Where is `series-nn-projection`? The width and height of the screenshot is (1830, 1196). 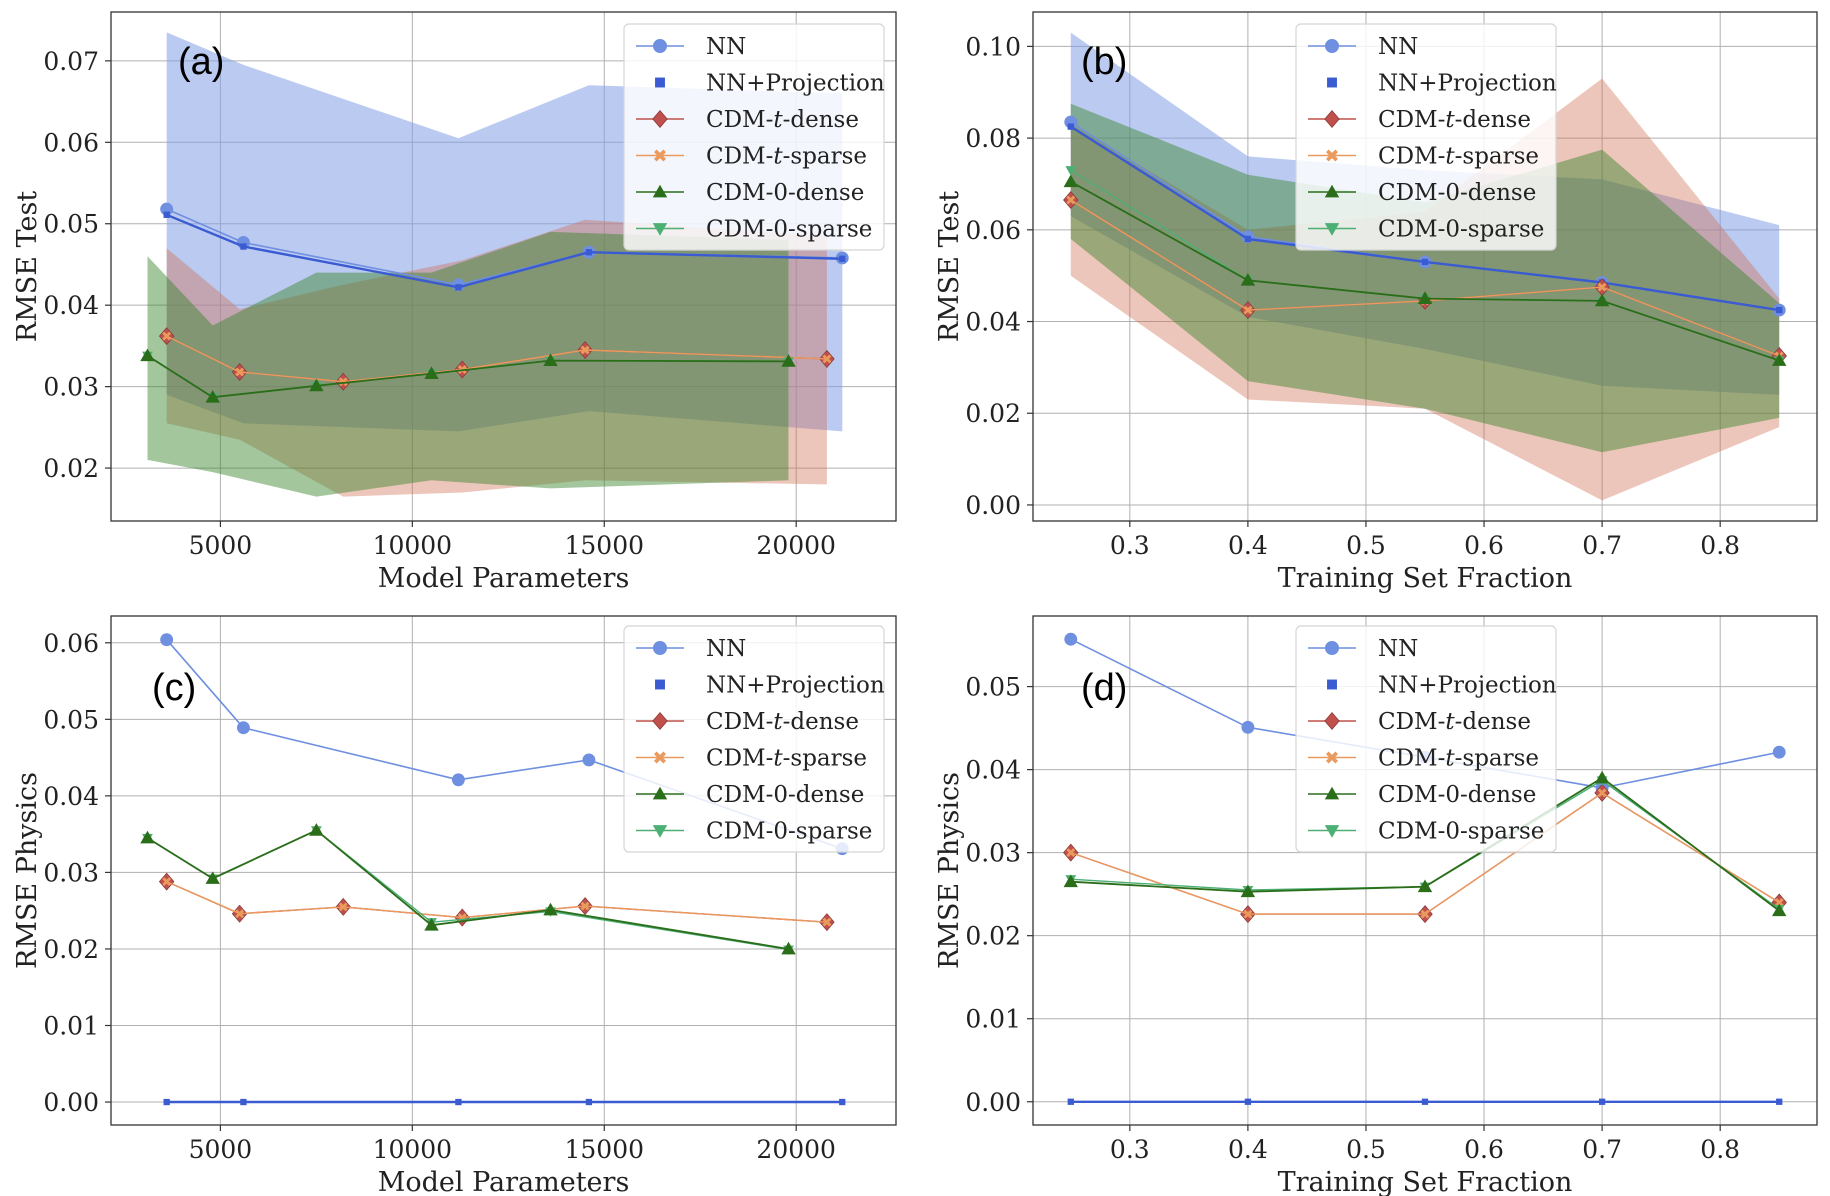 series-nn-projection is located at coordinates (1425, 1101).